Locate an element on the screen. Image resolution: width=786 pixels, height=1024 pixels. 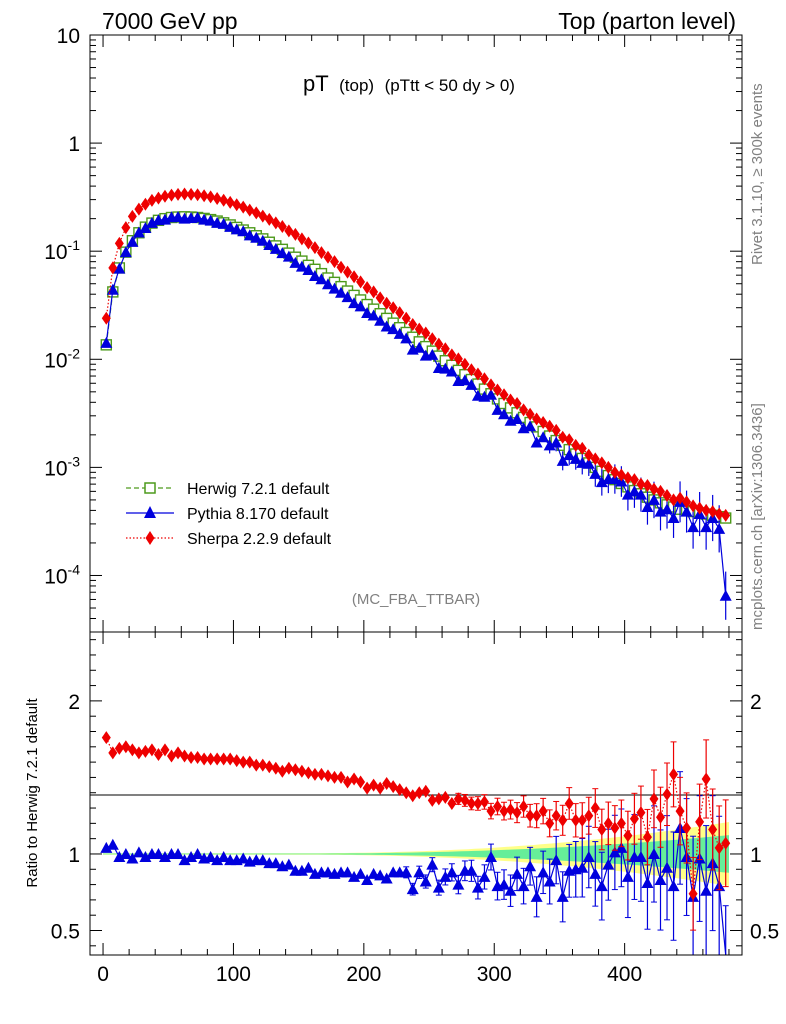
analysis-label: (MC_FBA_TTBAR) is located at coordinates (416, 599).